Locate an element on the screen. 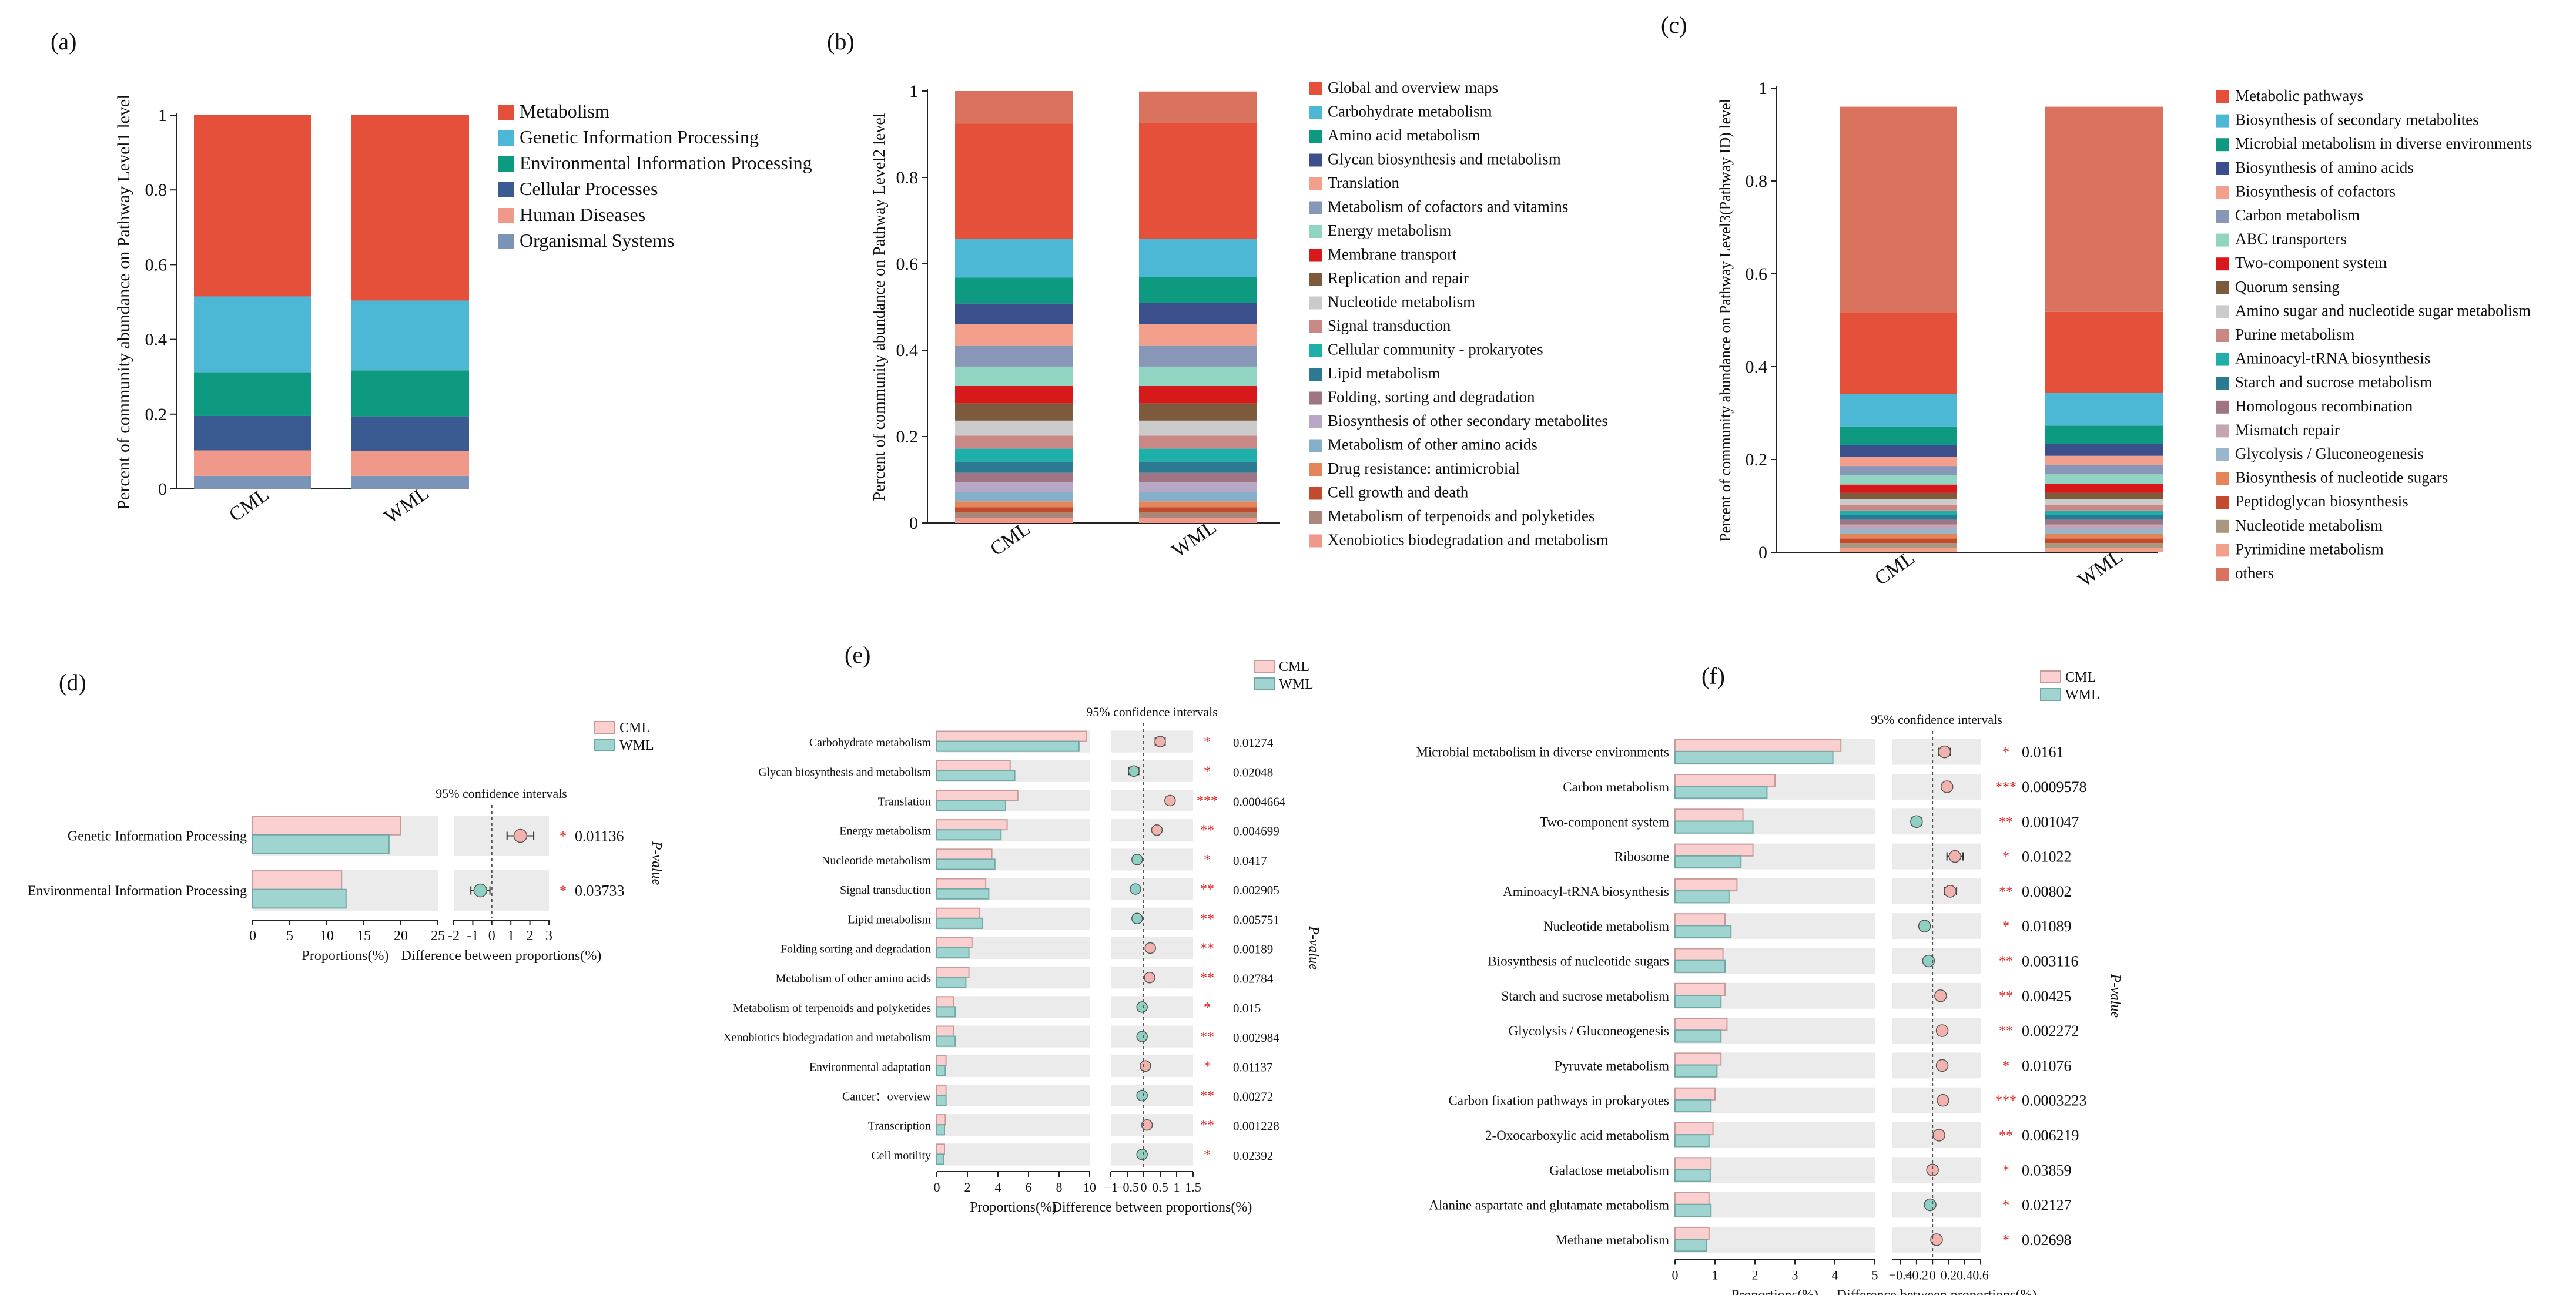 Image resolution: width=2576 pixels, height=1295 pixels. legend-label: Two-component system is located at coordinates (2311, 262).